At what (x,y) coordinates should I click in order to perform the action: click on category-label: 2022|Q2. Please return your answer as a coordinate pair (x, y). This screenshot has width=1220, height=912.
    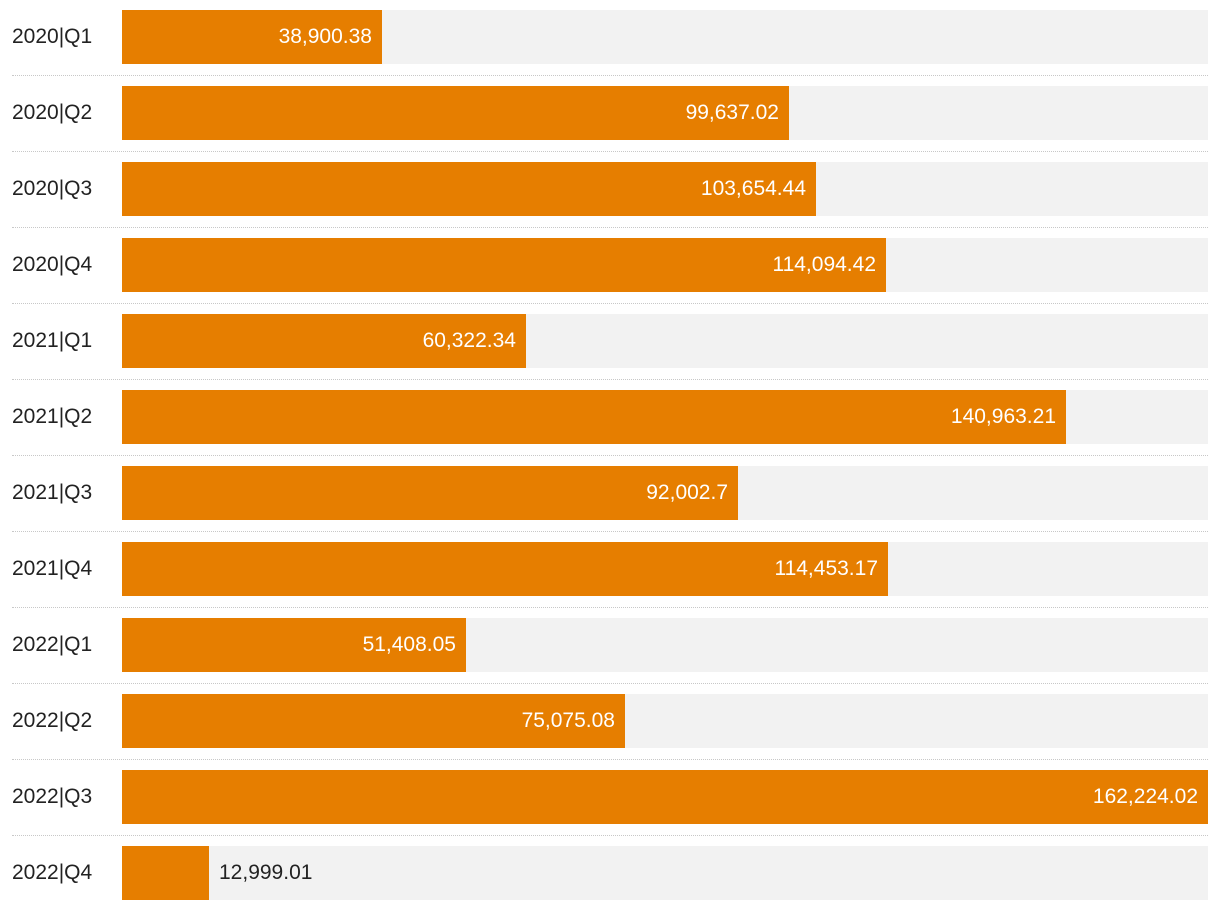
    Looking at the image, I should click on (52, 720).